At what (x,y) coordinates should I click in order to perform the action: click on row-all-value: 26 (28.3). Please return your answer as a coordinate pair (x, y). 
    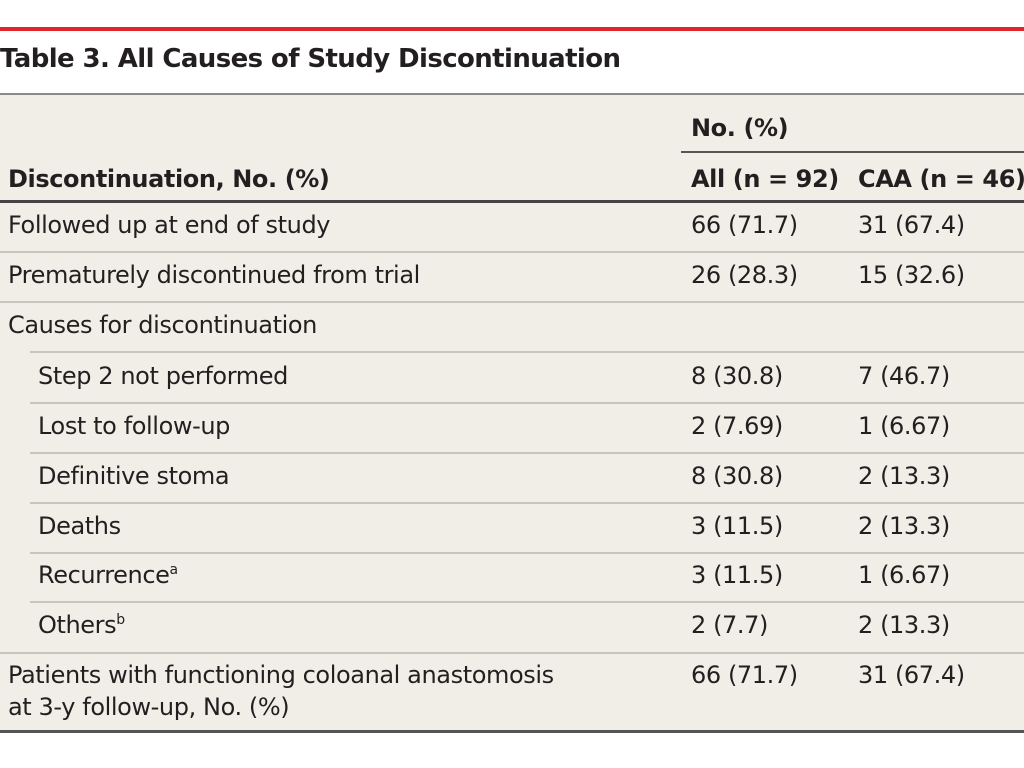
    Looking at the image, I should click on (744, 275).